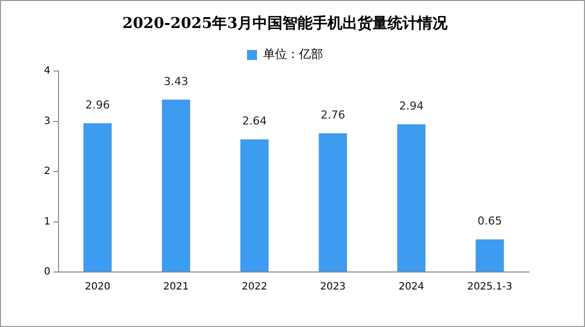  Describe the element at coordinates (293, 54) in the screenshot. I see `legend-label: 单位：亿部` at that location.